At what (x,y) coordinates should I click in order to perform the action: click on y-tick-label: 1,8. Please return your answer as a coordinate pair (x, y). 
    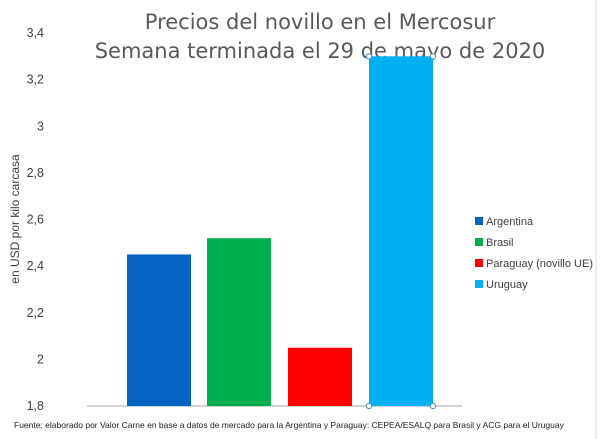
    Looking at the image, I should click on (35, 406).